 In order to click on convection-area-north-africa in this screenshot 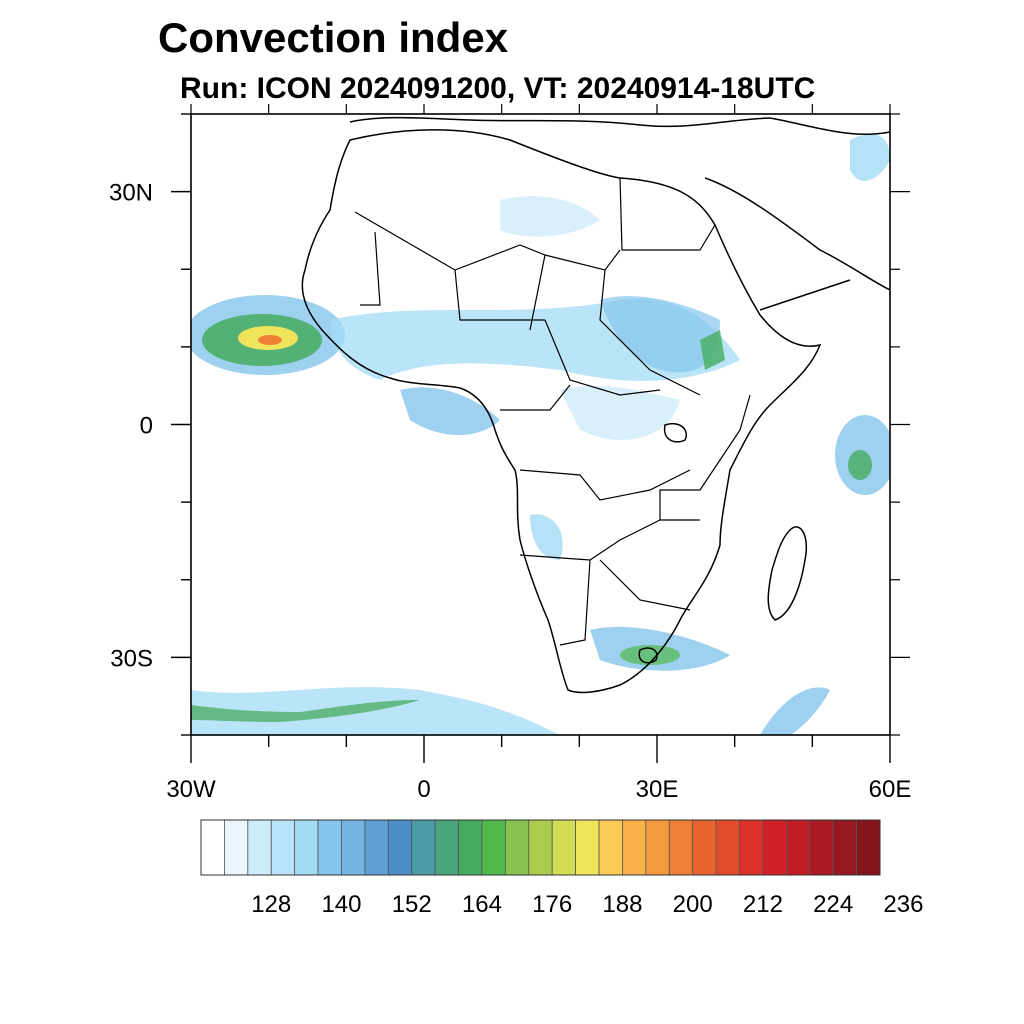, I will do `click(550, 216)`.